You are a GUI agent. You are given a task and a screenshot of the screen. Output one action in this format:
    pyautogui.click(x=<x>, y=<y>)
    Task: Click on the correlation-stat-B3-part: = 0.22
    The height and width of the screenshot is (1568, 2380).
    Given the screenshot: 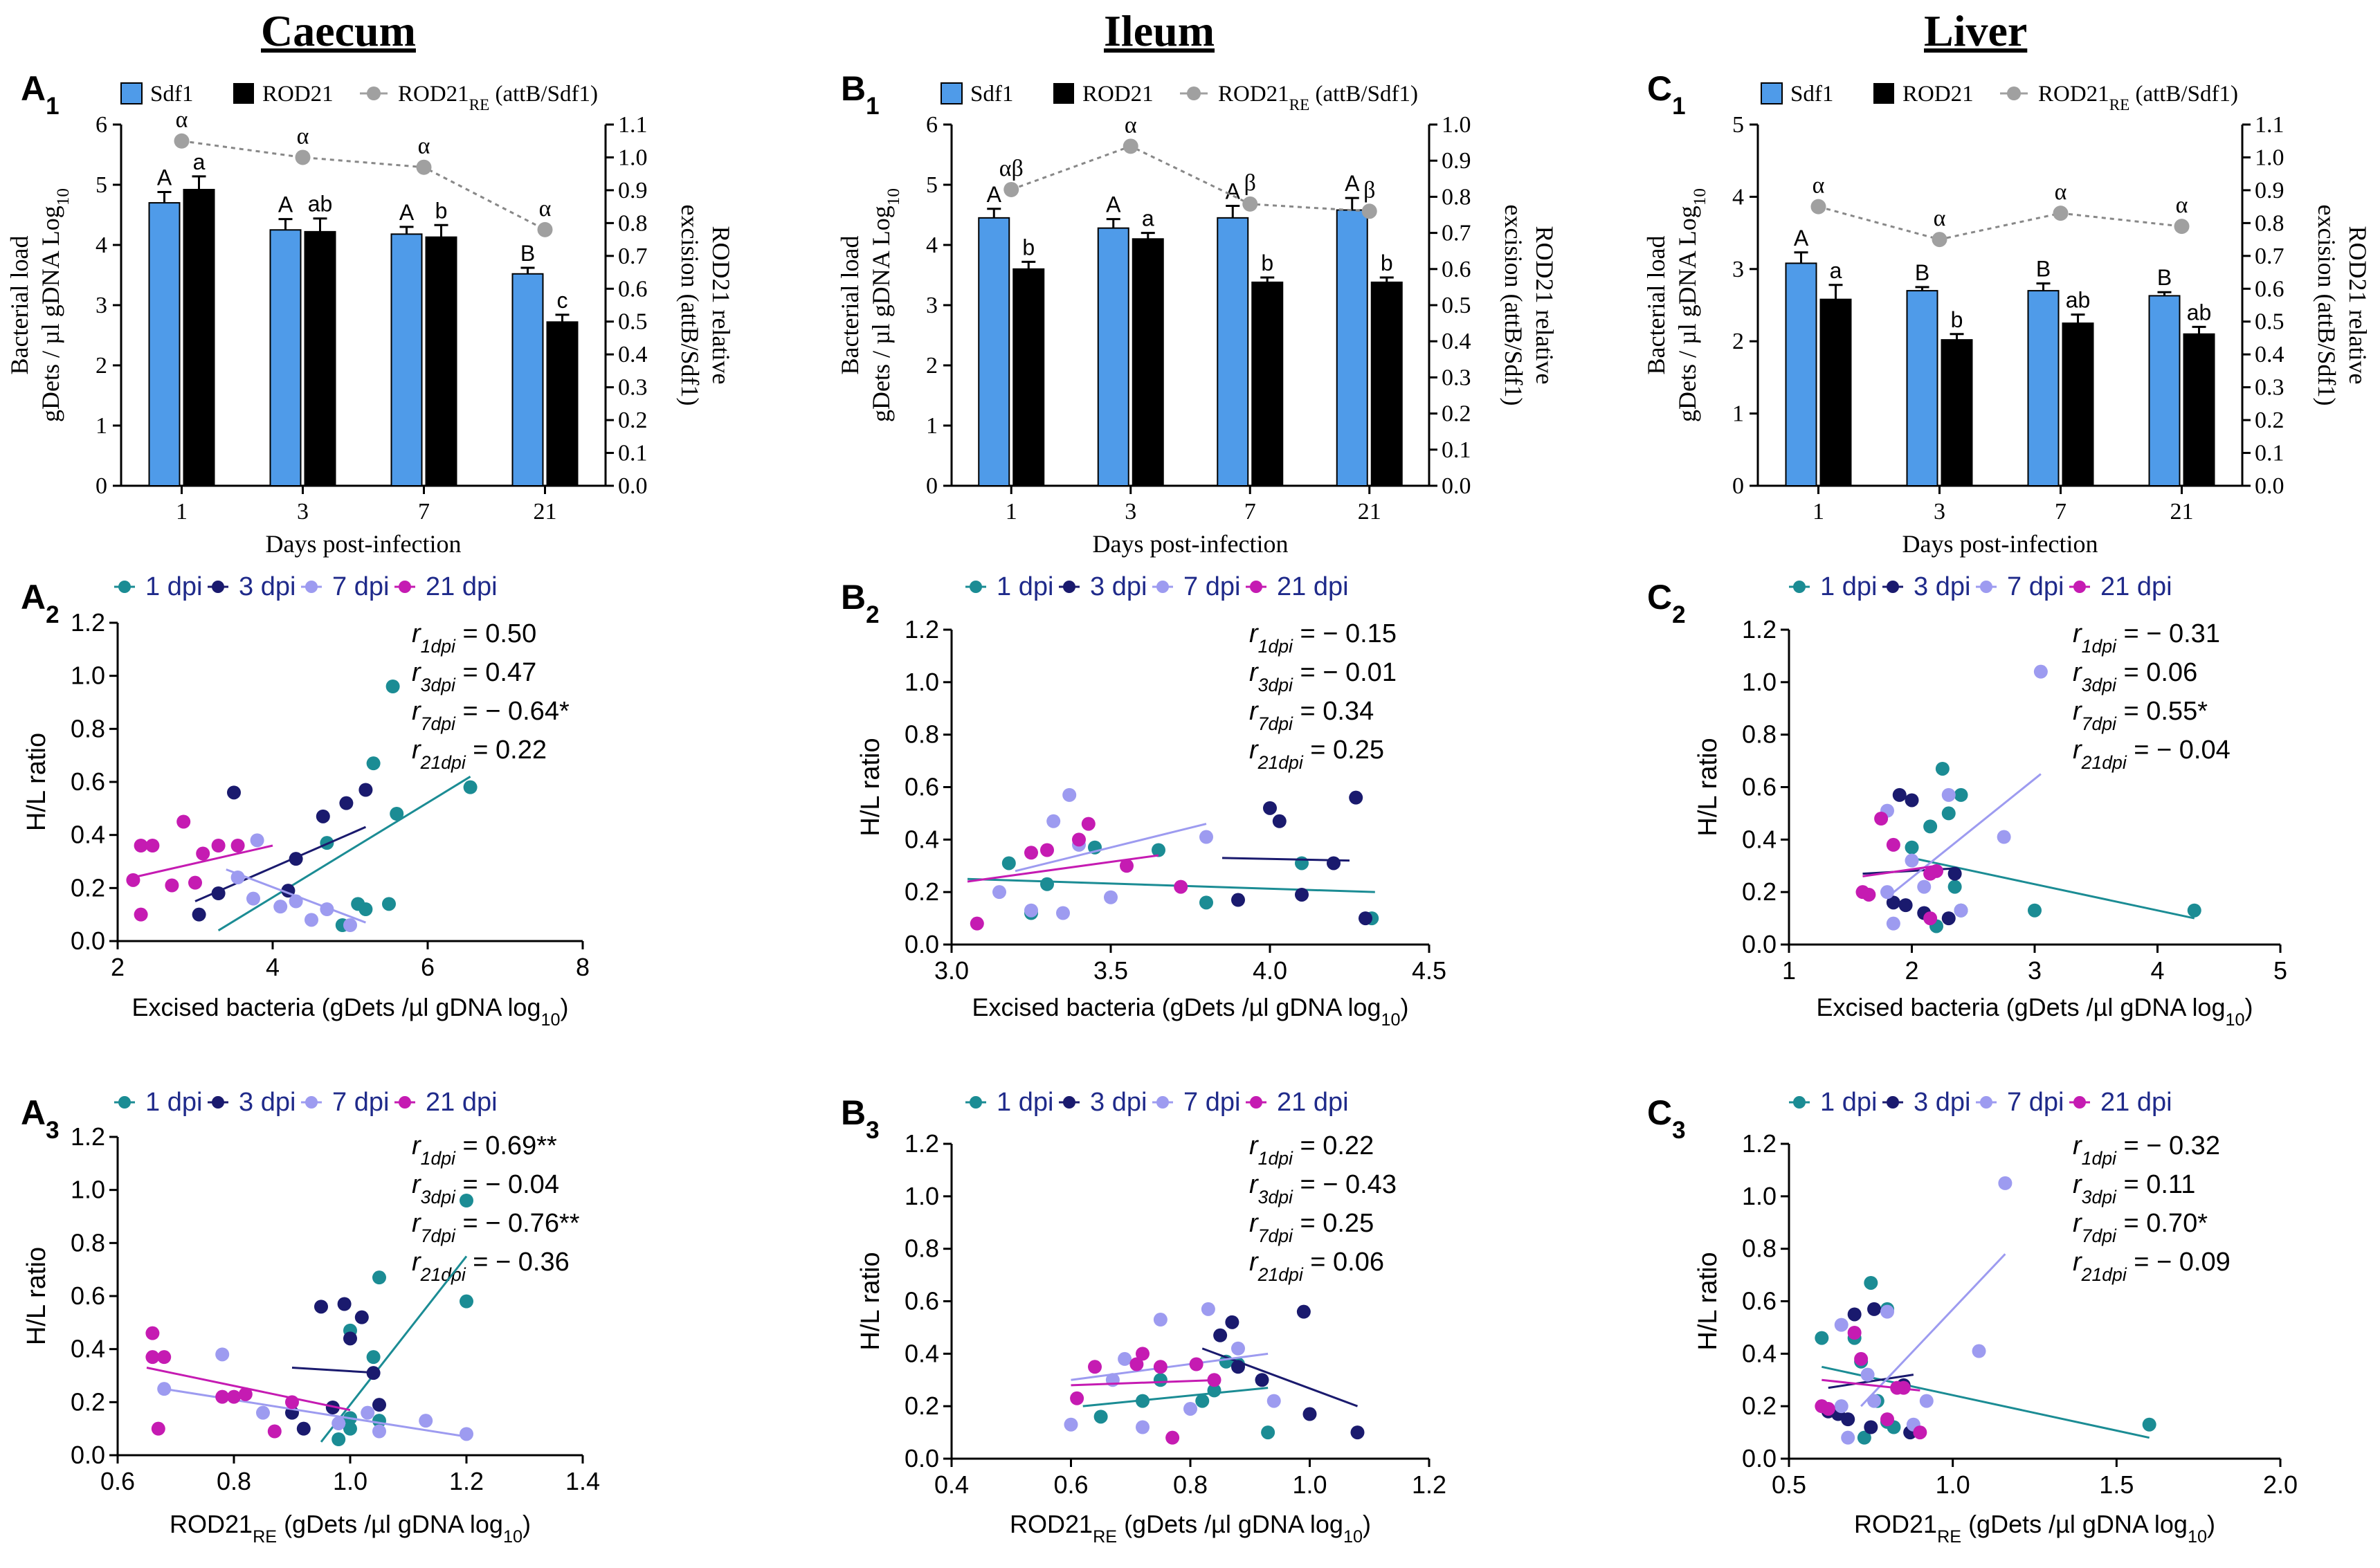 What is the action you would take?
    pyautogui.click(x=1333, y=1145)
    